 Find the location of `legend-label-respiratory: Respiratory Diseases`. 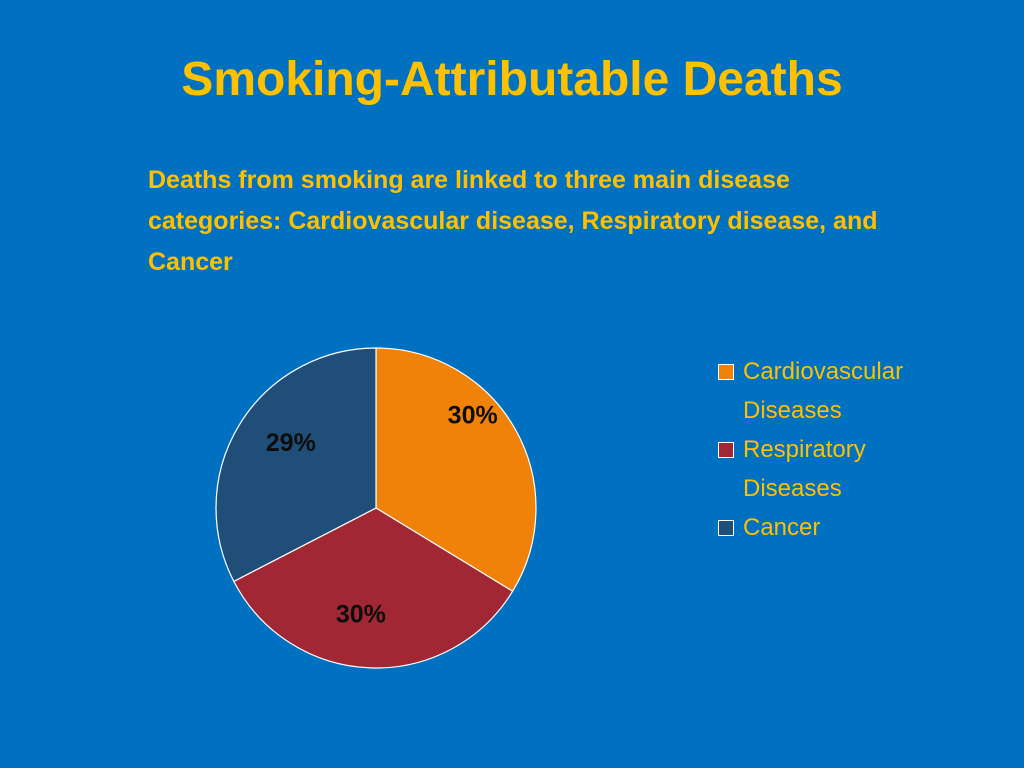

legend-label-respiratory: Respiratory Diseases is located at coordinates (804, 469).